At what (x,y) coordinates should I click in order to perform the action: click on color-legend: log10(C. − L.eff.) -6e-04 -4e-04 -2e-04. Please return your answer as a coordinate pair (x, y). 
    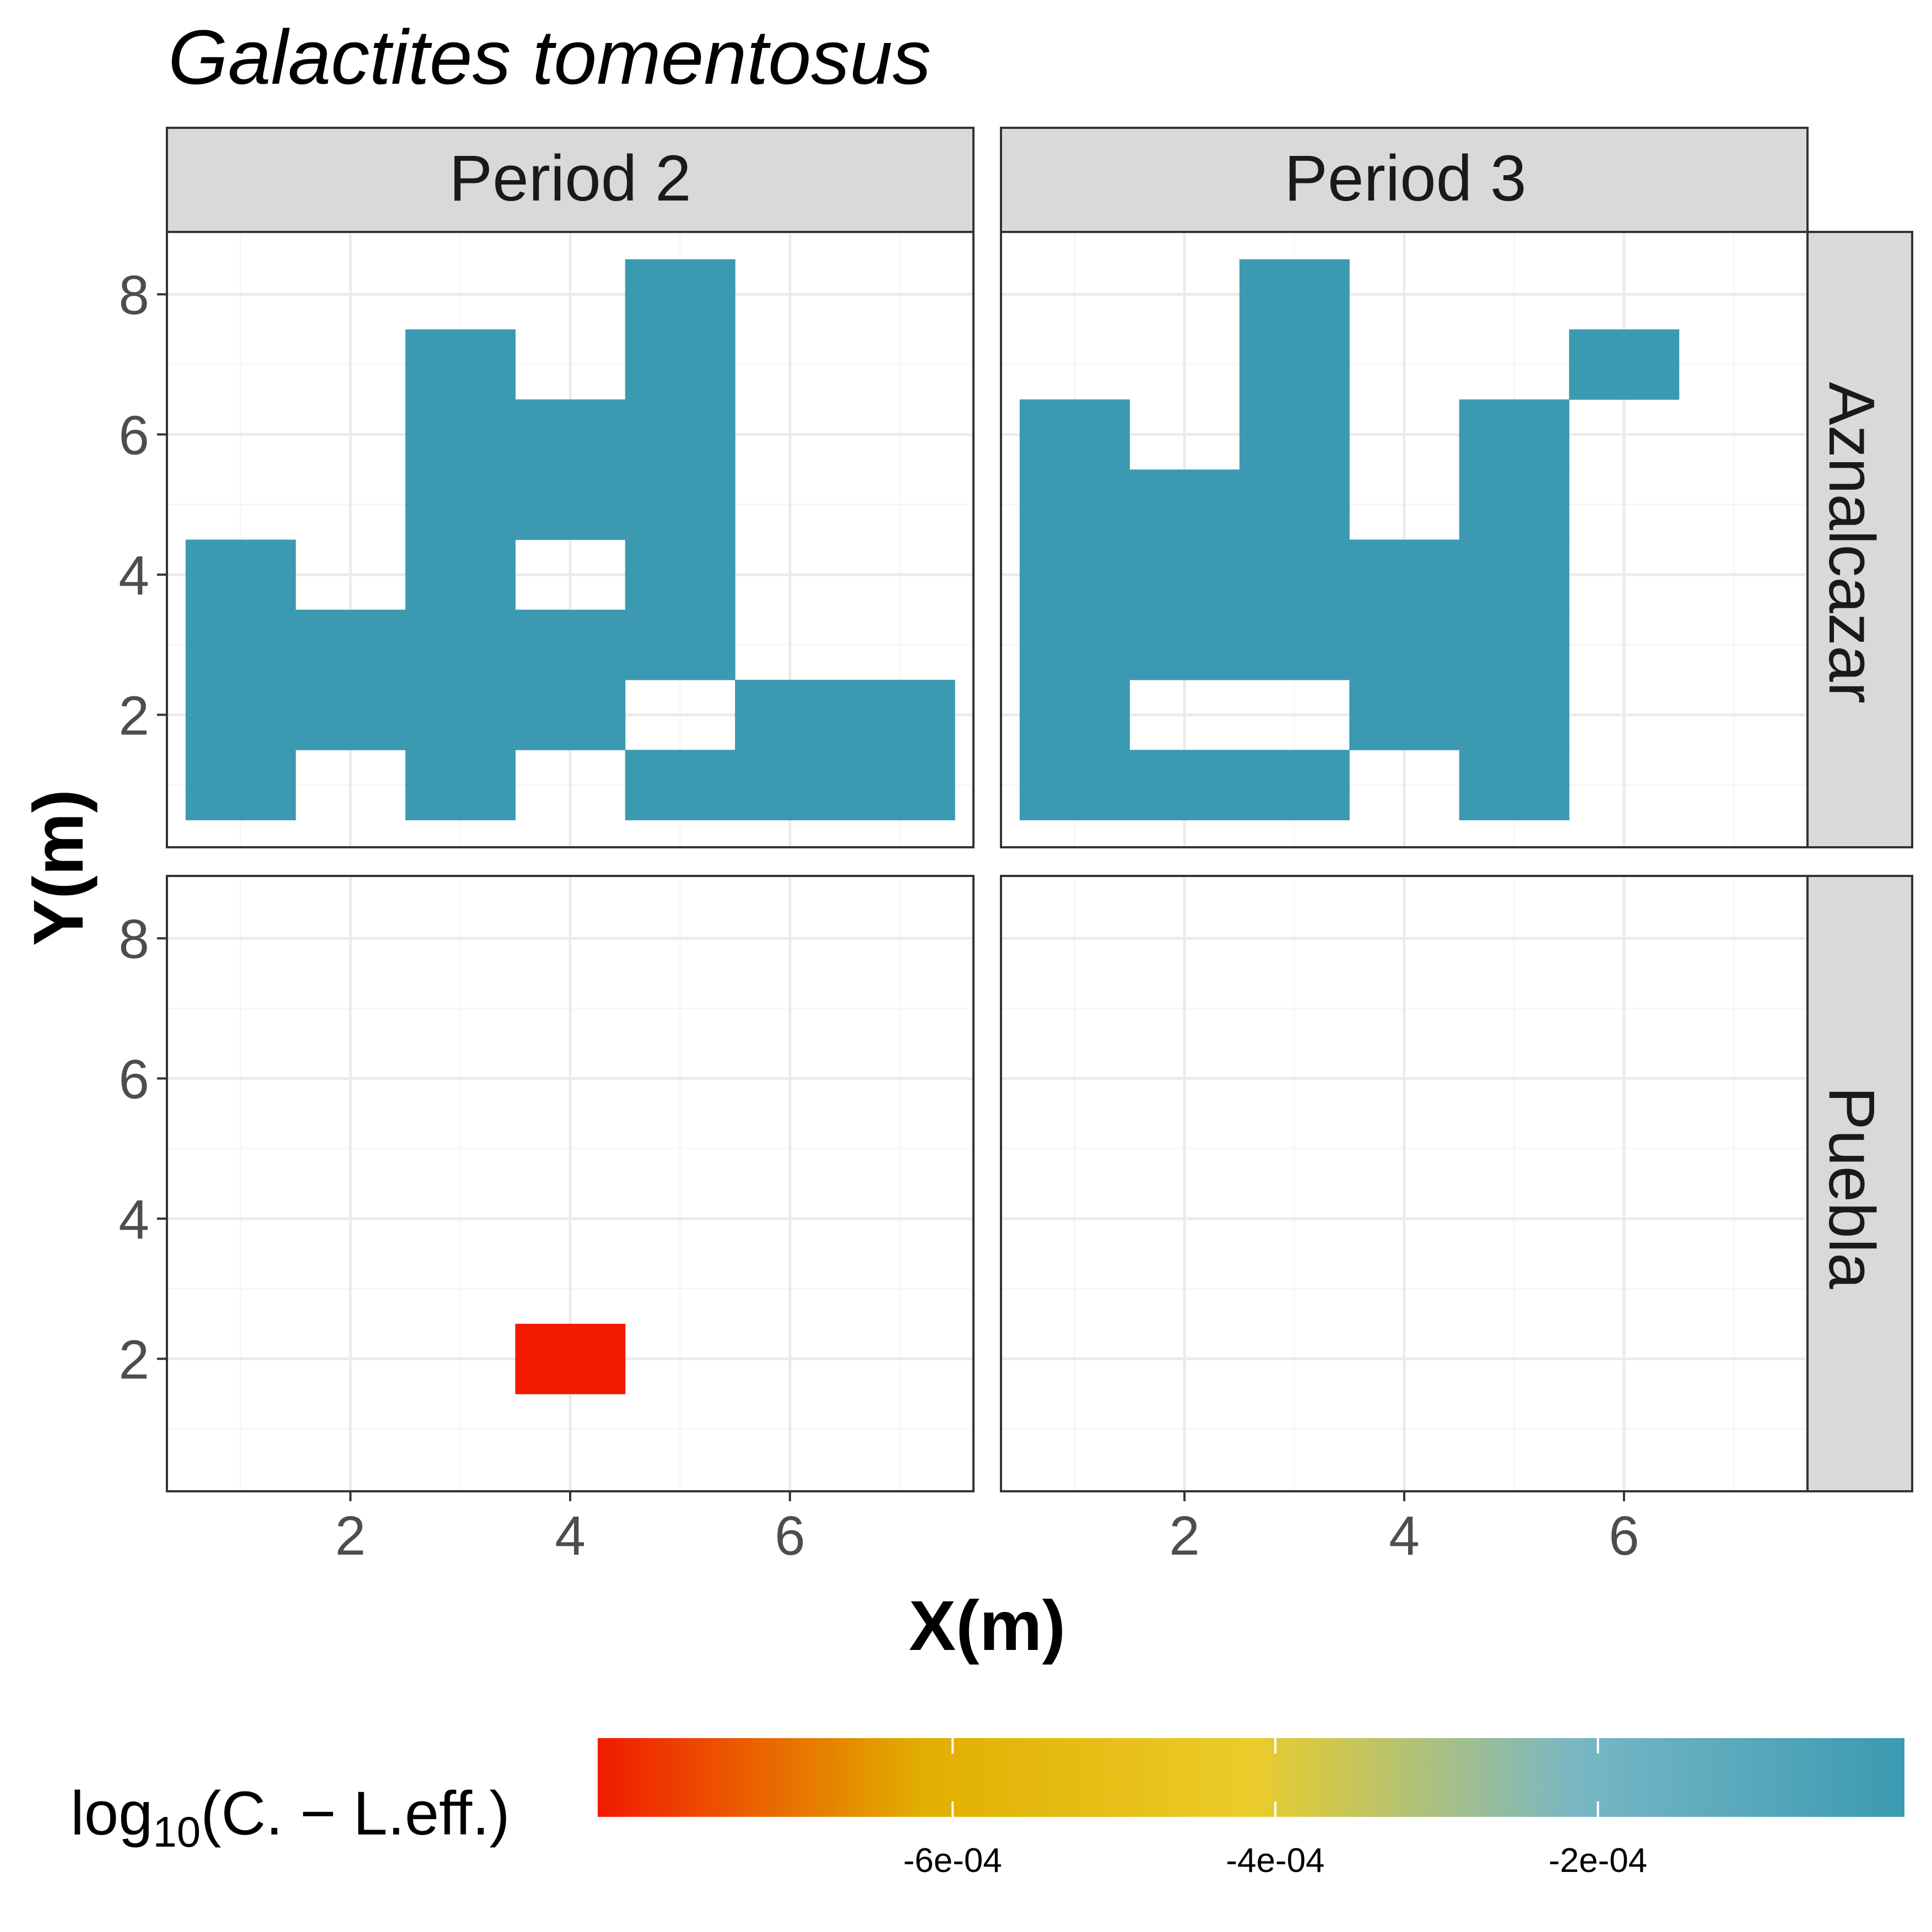
    Looking at the image, I should click on (987, 1809).